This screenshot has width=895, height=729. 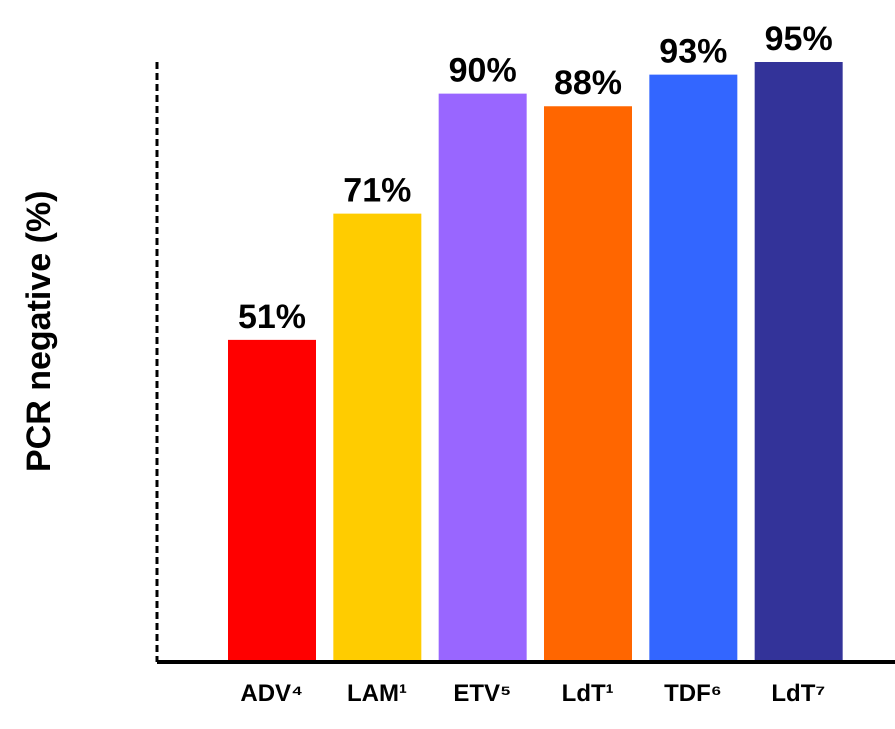 What do you see at coordinates (39, 331) in the screenshot?
I see `y-axis-title: PCR negative (%)` at bounding box center [39, 331].